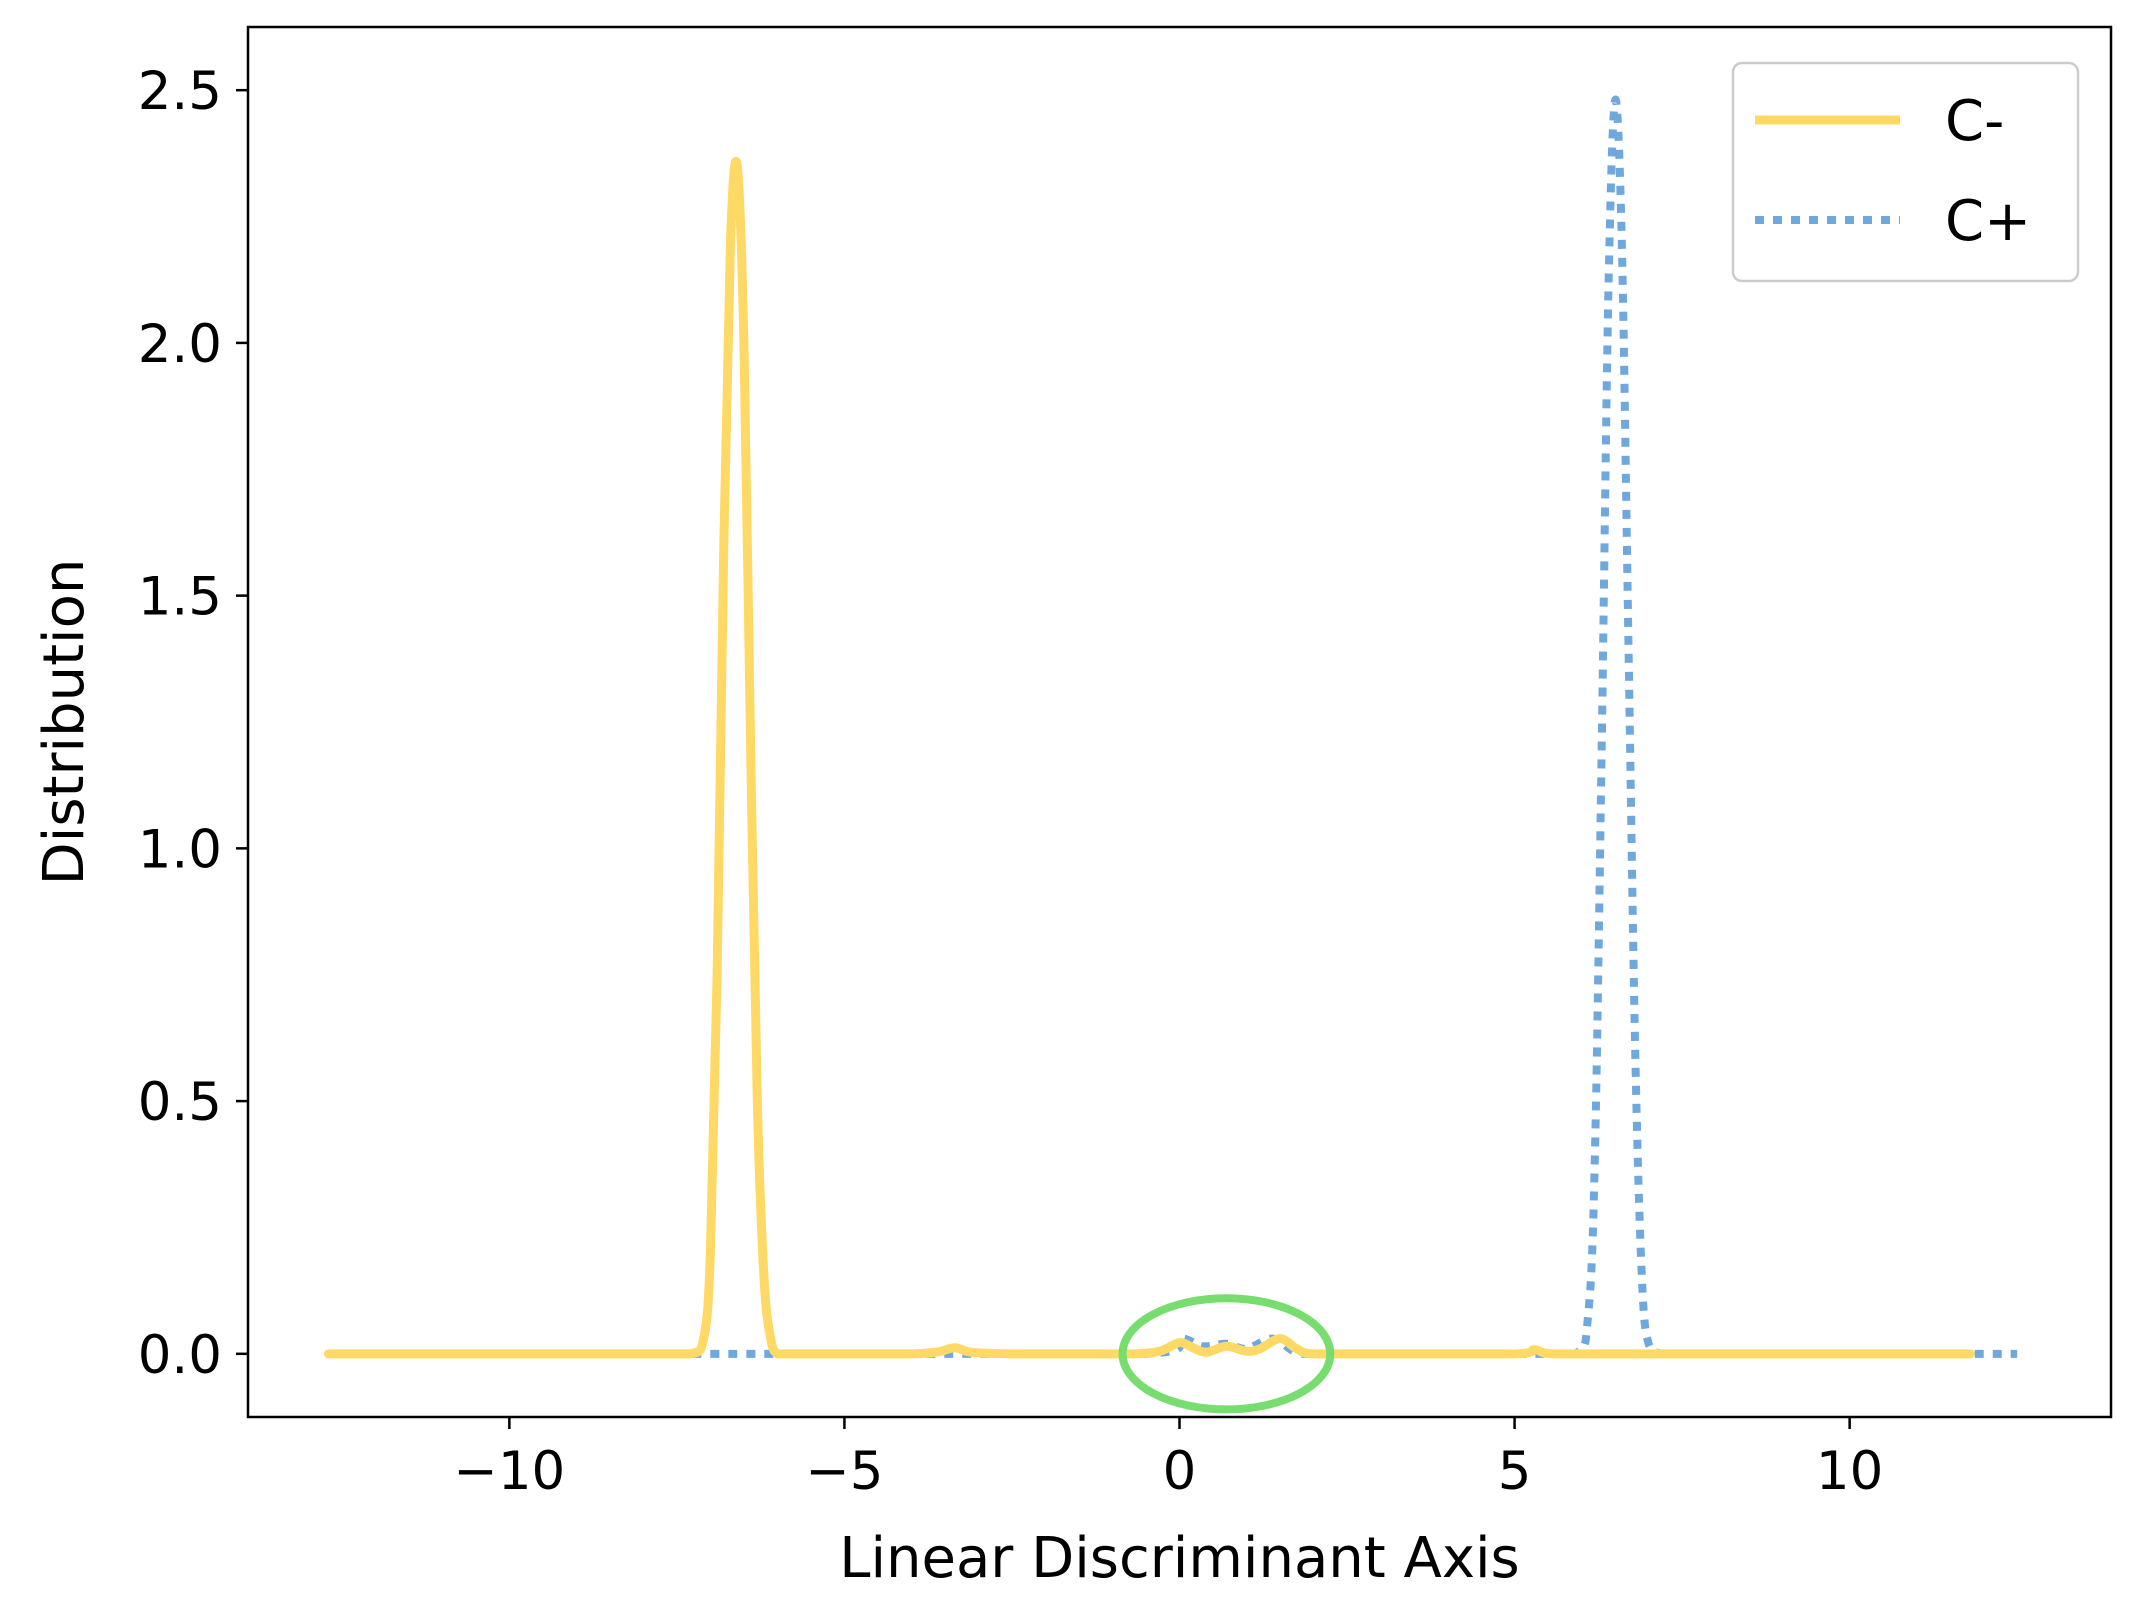  I want to click on y-tick-label: 1.0, so click(180, 849).